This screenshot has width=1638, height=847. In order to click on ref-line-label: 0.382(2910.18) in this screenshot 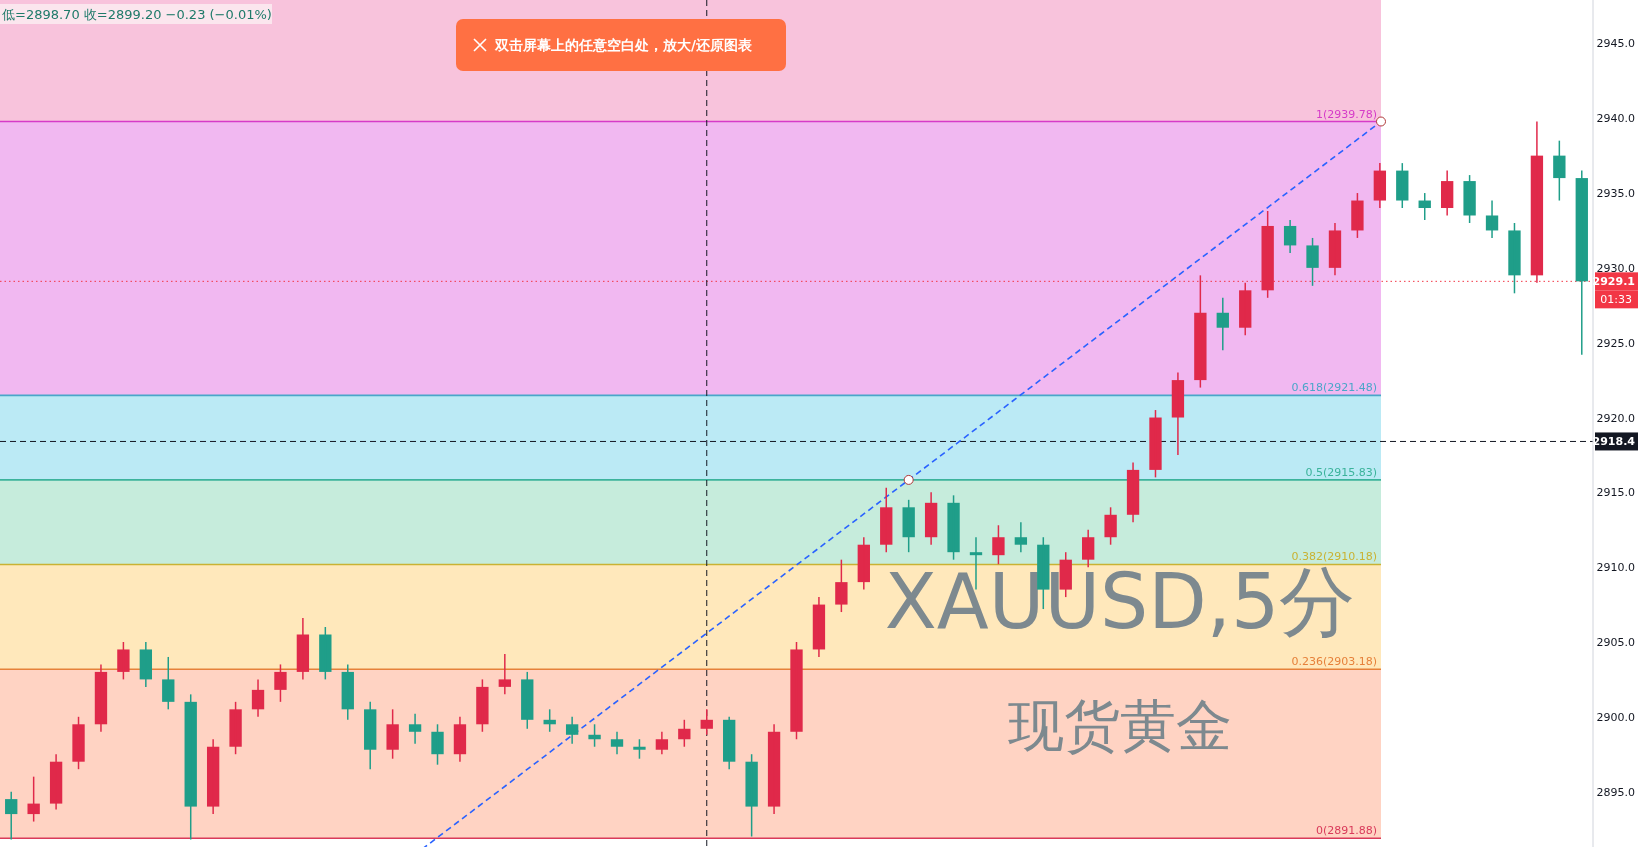, I will do `click(1334, 557)`.